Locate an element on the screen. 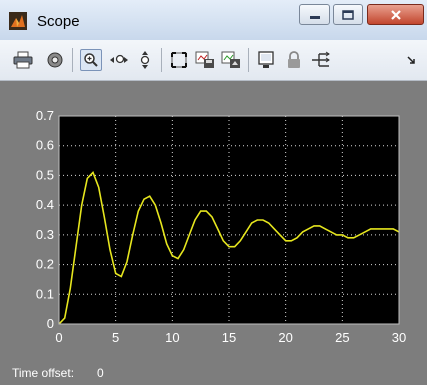 This screenshot has height=385, width=427. signal-selection-button is located at coordinates (321, 60).